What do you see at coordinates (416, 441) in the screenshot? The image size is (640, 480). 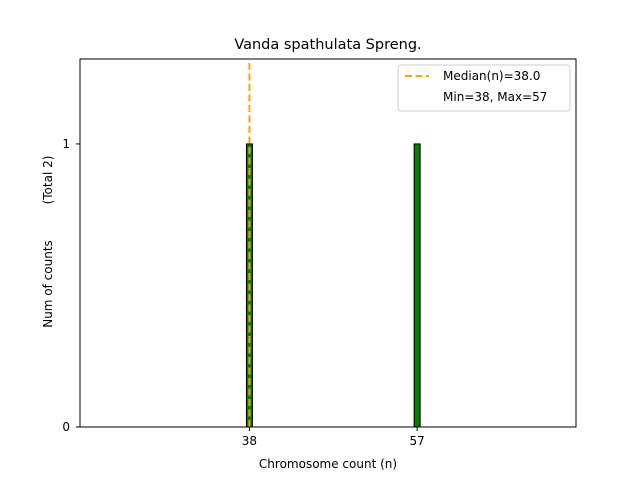 I see `x-tick-label: 57` at bounding box center [416, 441].